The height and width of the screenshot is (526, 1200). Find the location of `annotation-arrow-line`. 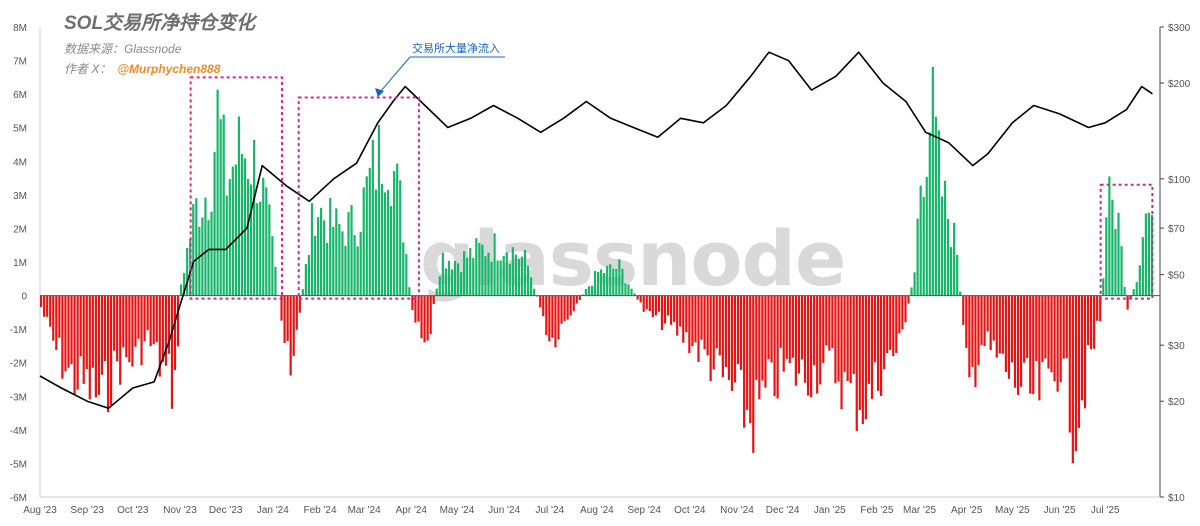

annotation-arrow-line is located at coordinates (395, 74).